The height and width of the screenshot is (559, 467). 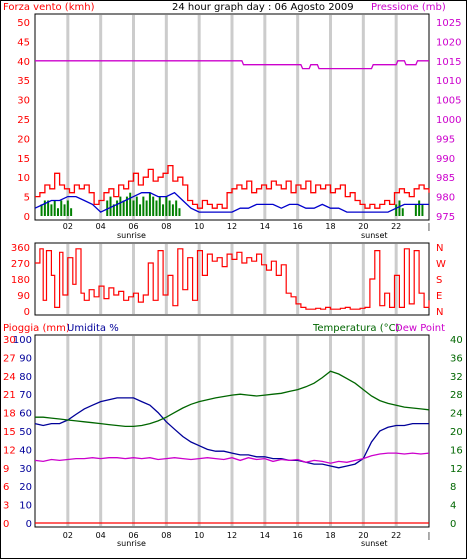 I want to click on temperature-tick-label: 16, so click(x=456, y=450).